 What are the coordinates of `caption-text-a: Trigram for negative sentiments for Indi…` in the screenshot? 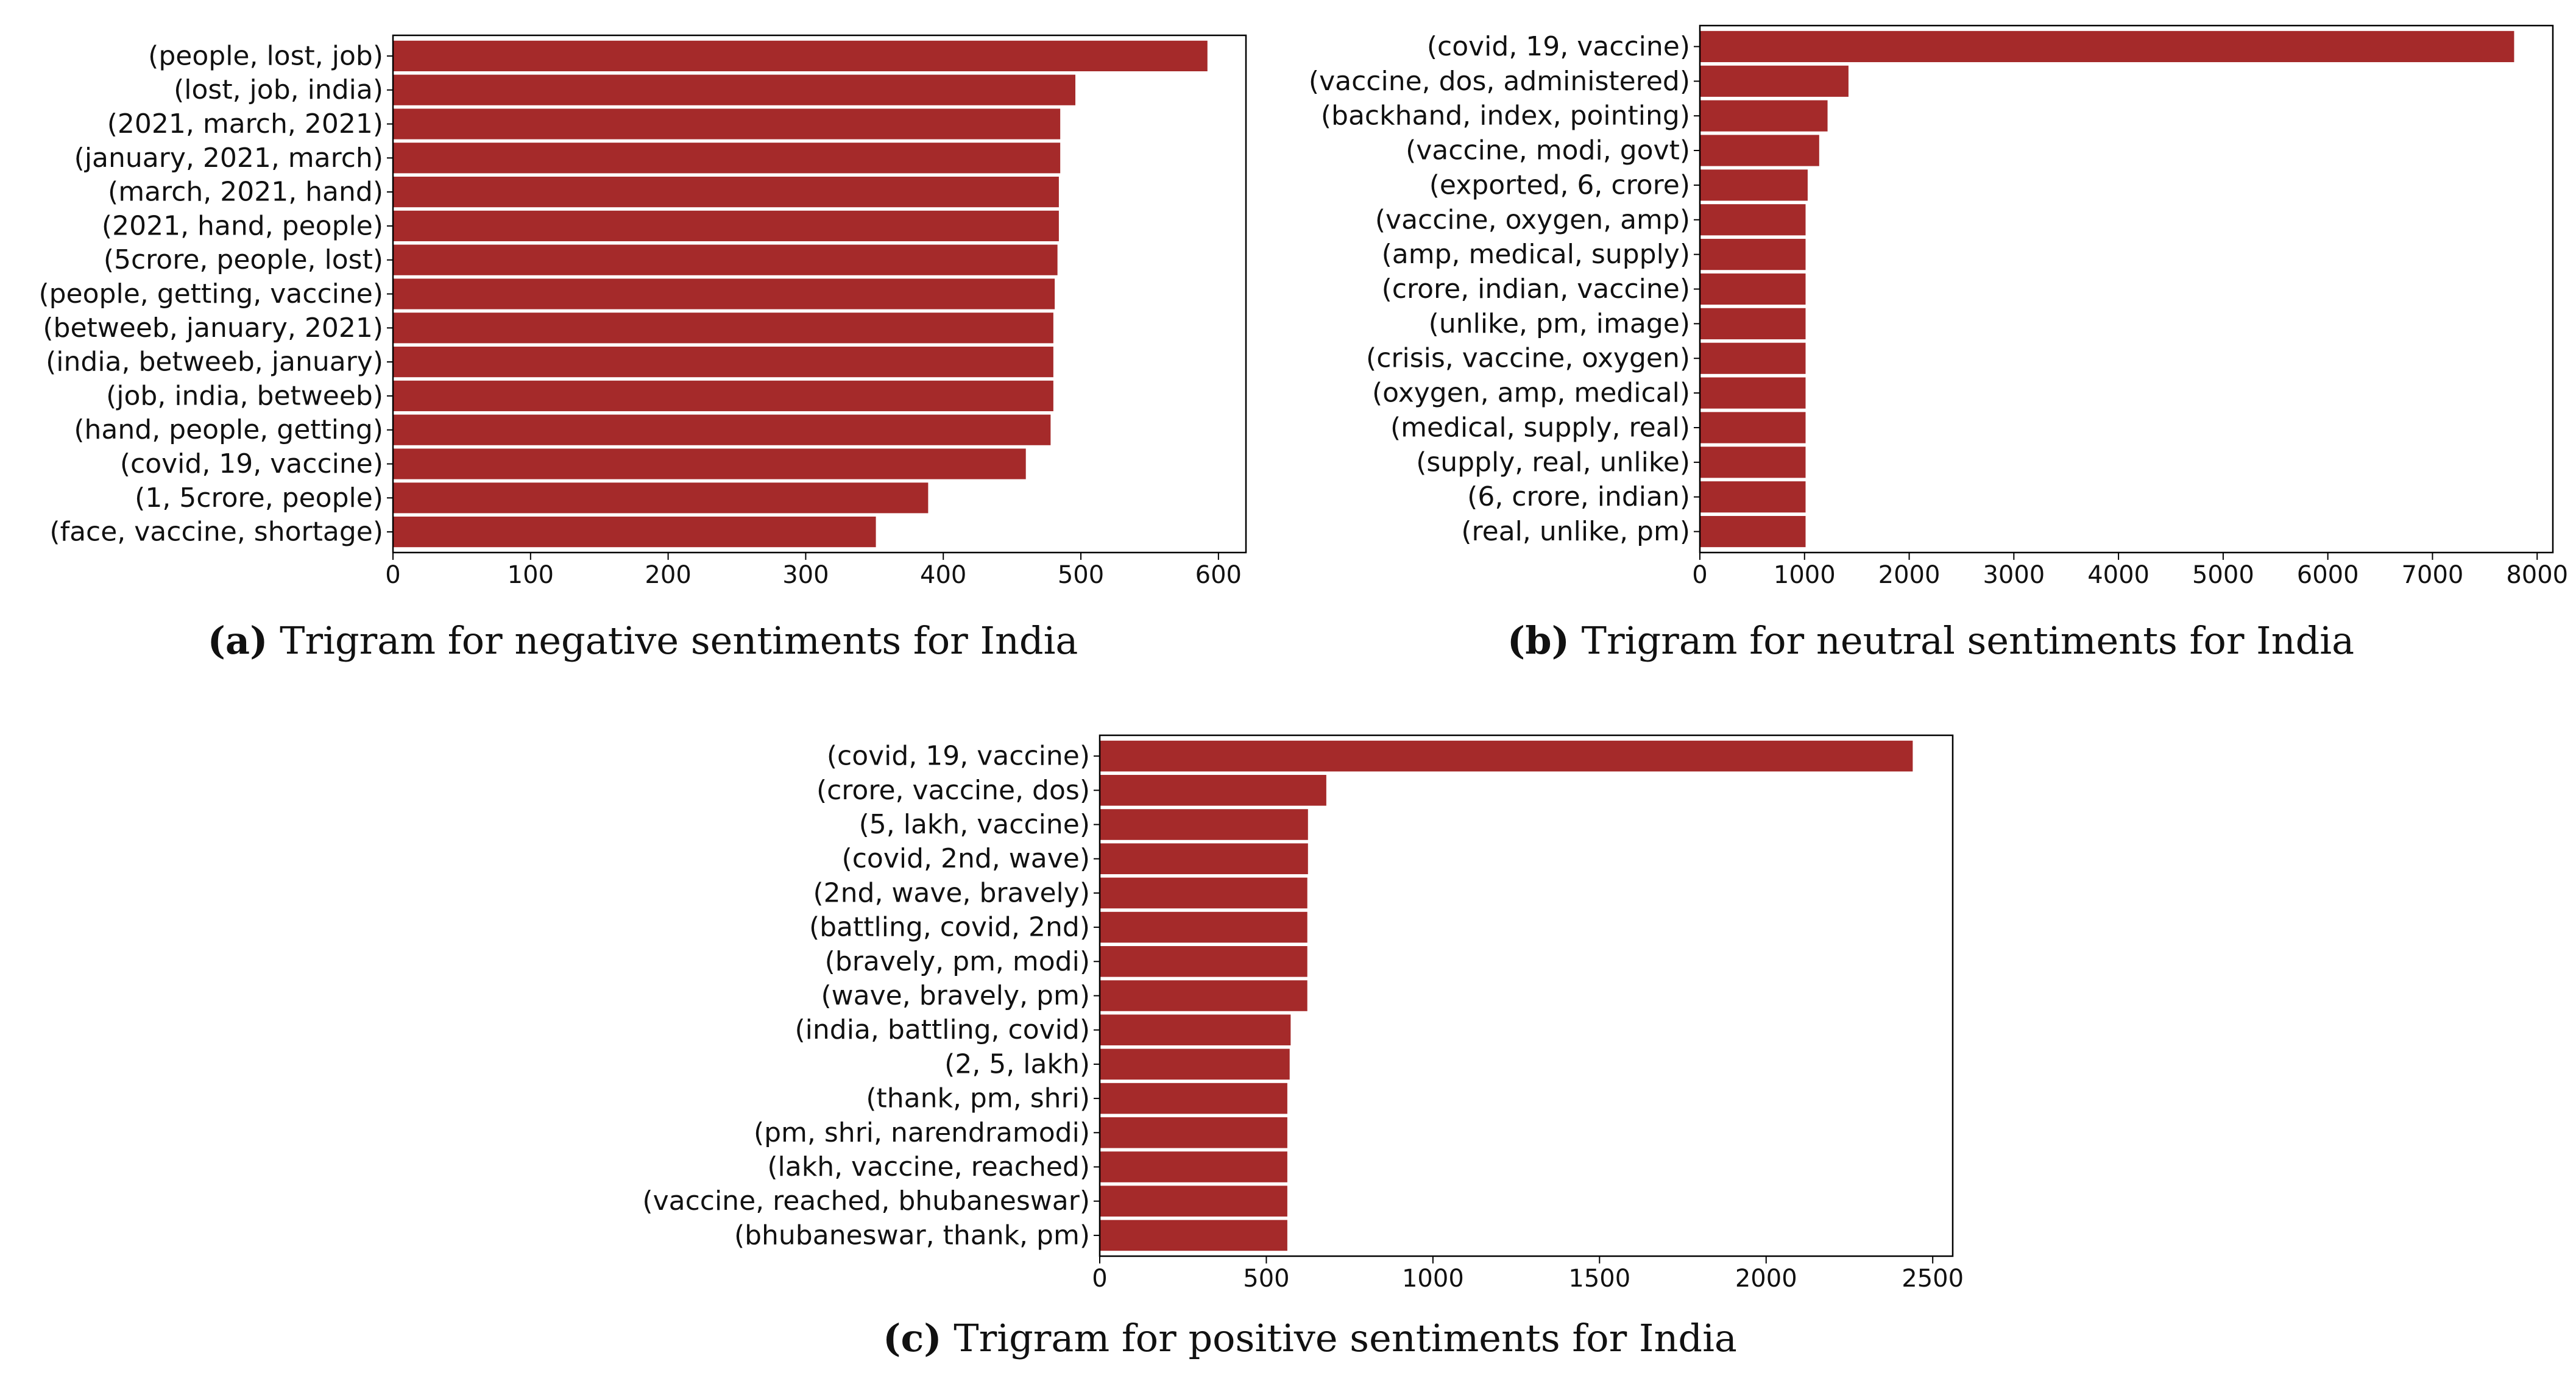 It's located at (679, 641).